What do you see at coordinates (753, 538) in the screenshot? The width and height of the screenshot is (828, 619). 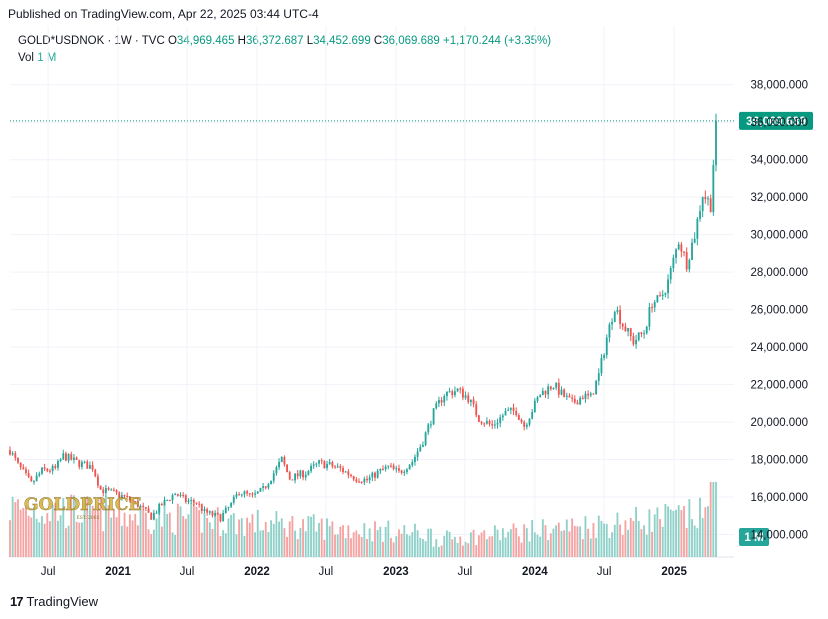 I see `volume-badge-label: 1 M` at bounding box center [753, 538].